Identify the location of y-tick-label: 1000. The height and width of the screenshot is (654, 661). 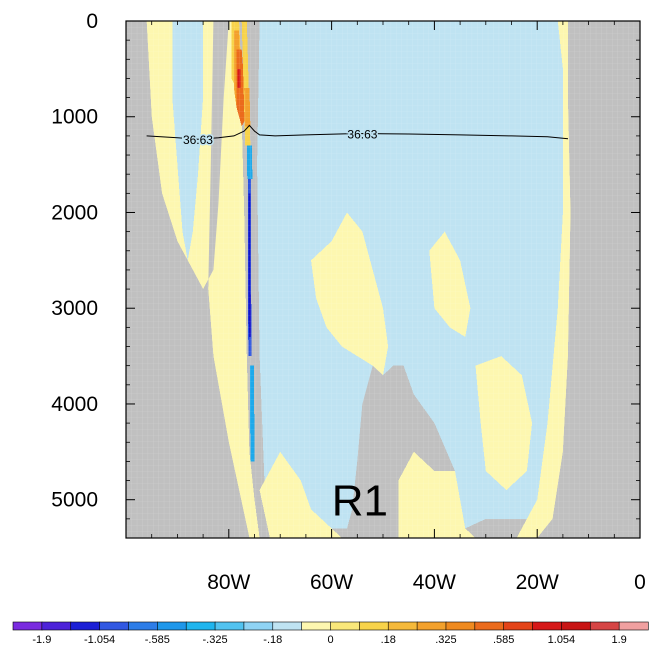
(74, 117).